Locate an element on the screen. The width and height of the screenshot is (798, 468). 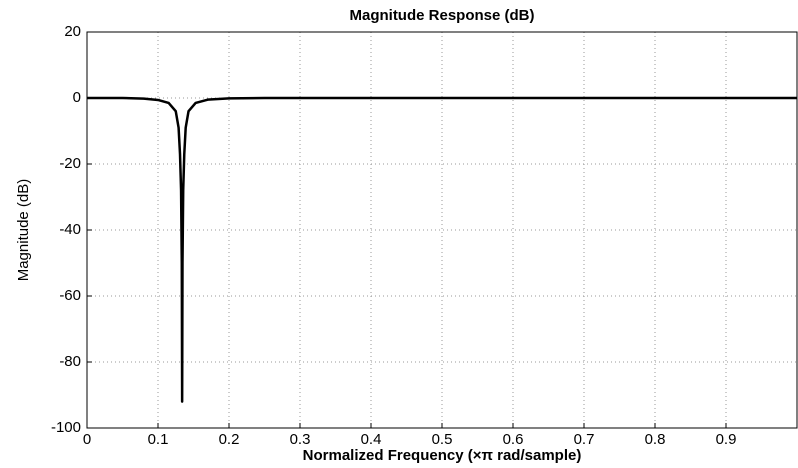
x-axis-label: Normalized Frequency (×π rad/sample) is located at coordinates (442, 455).